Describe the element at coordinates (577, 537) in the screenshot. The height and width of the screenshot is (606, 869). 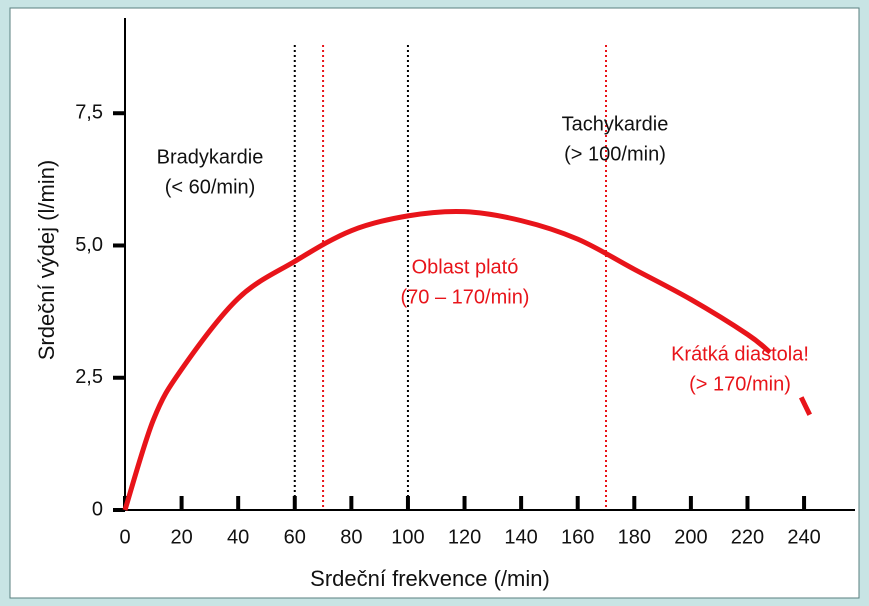
I see `x-tick-label: 160` at that location.